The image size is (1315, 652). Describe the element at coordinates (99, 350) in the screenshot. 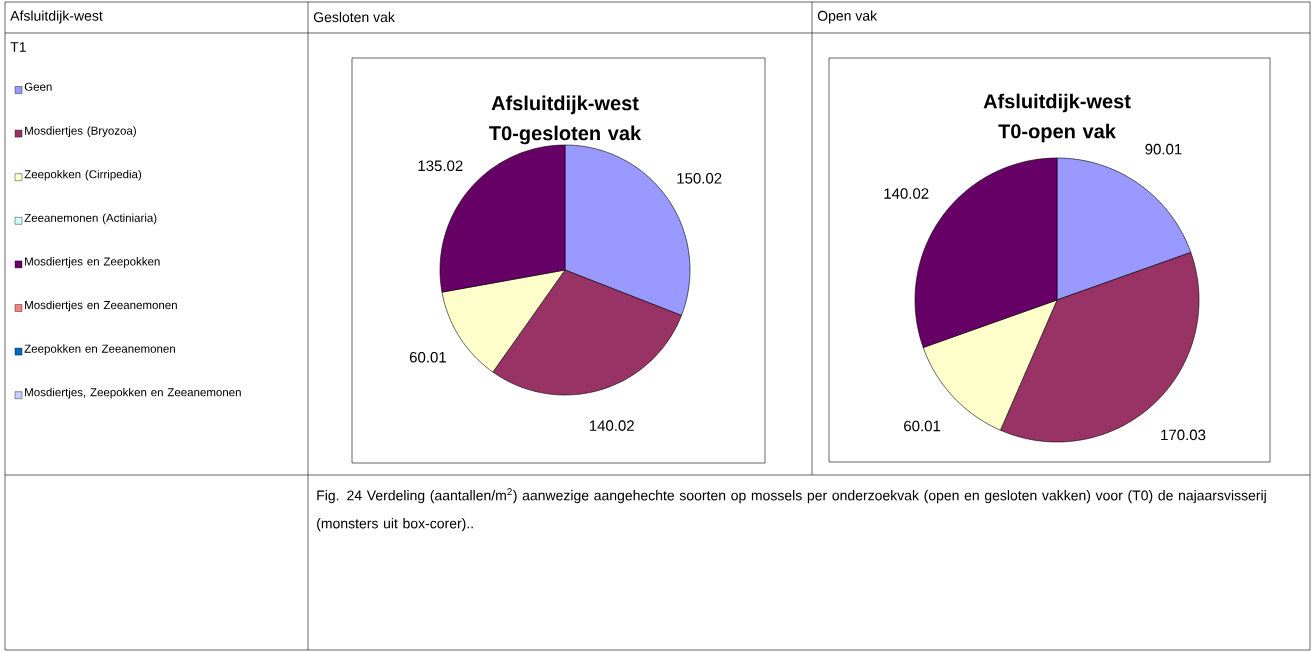

I see `legend-label: Zeepokken en Zeeanemonen` at that location.